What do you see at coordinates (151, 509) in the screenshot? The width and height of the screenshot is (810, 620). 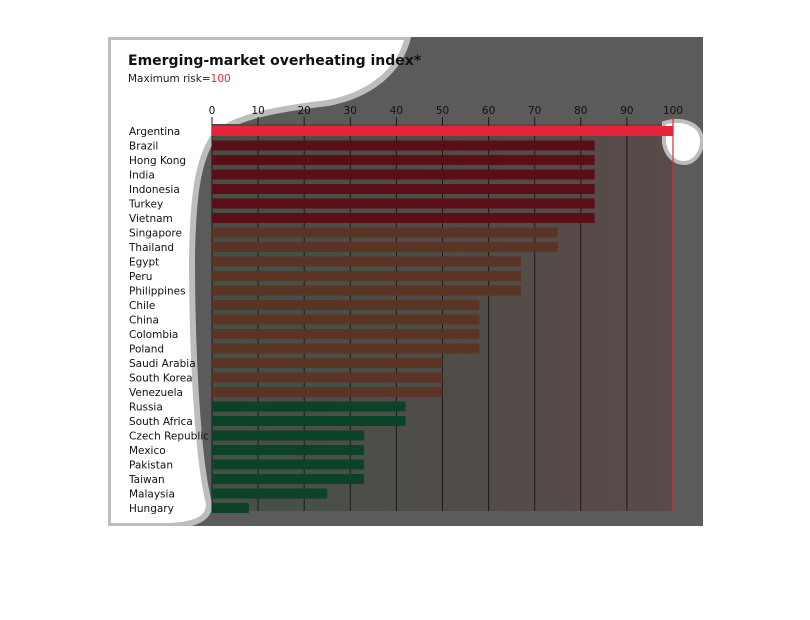 I see `category-label: Hungary` at bounding box center [151, 509].